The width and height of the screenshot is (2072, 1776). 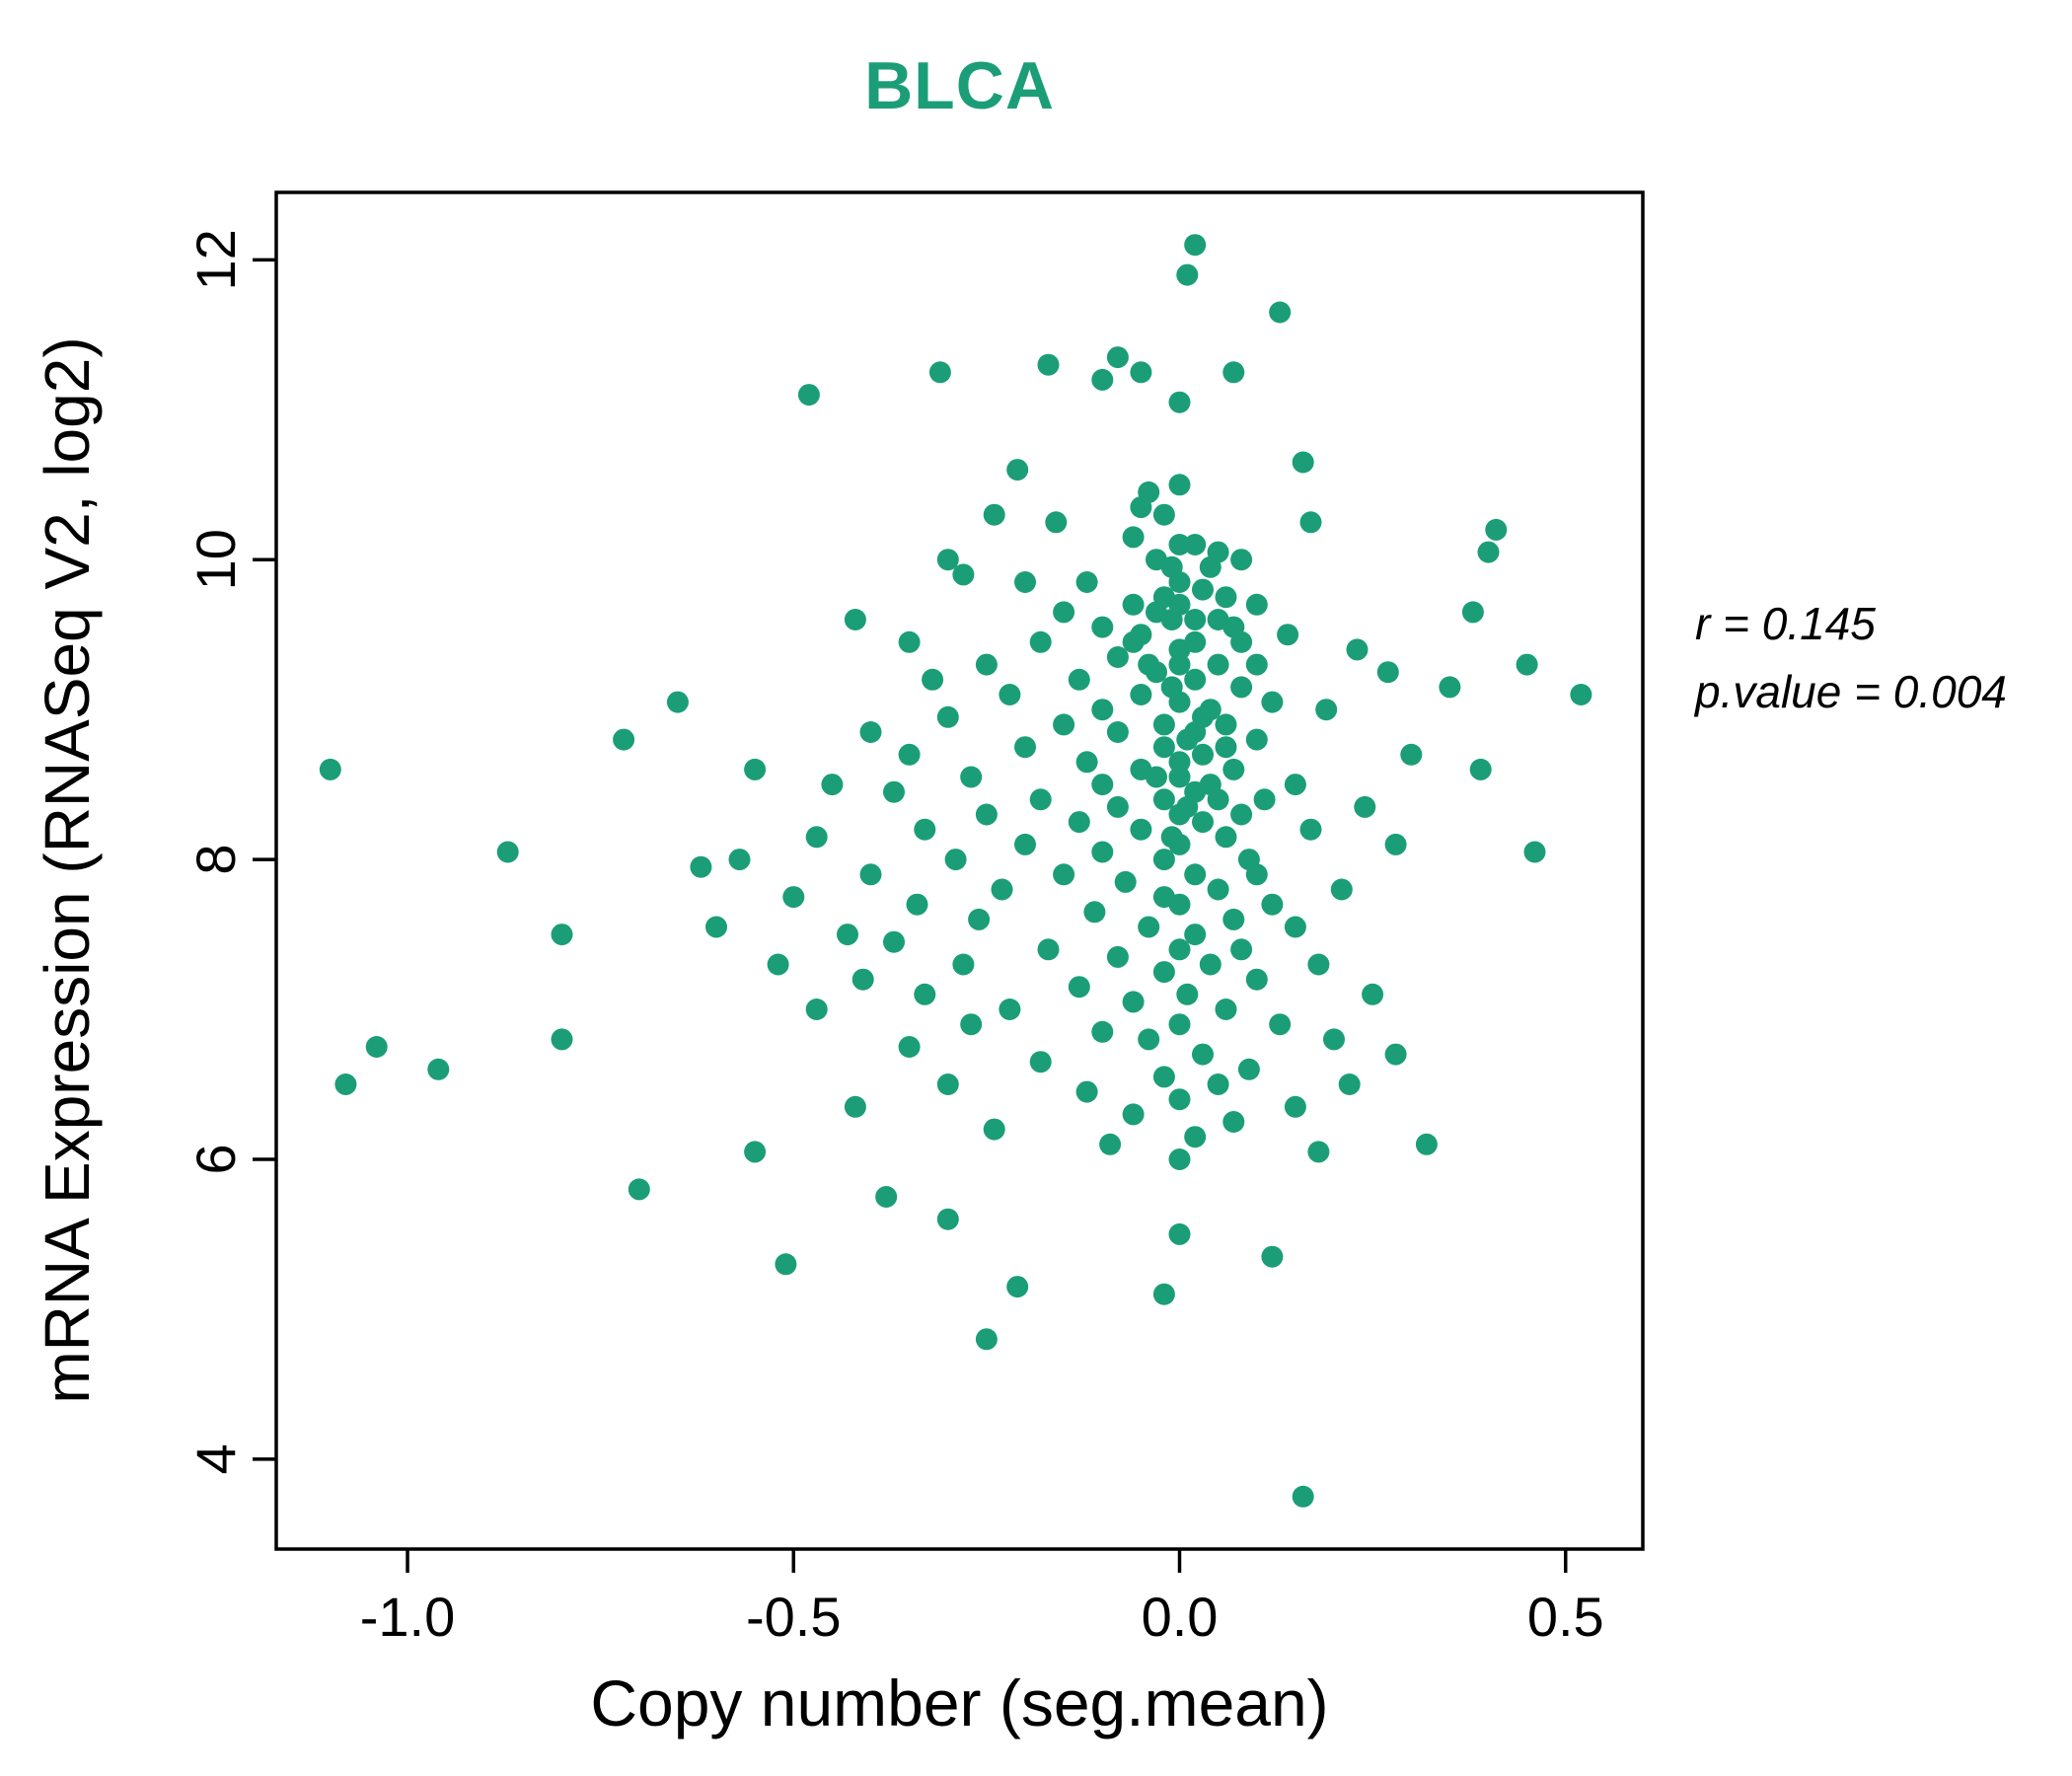 I want to click on p-value-text: p.value = 0.004, so click(x=1851, y=692).